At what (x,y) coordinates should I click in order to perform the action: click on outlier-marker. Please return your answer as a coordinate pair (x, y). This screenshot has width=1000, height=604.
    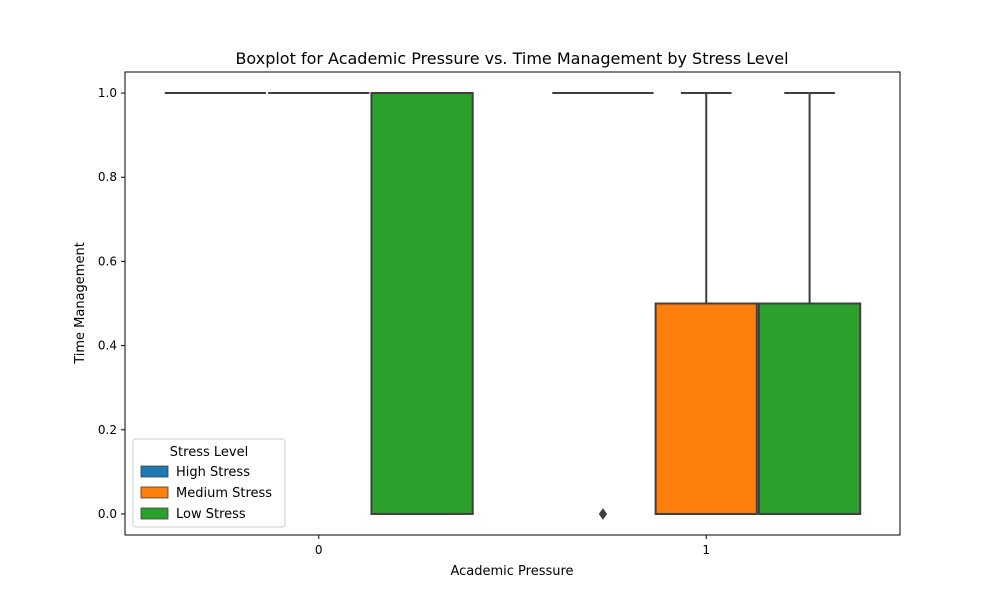
    Looking at the image, I should click on (603, 514).